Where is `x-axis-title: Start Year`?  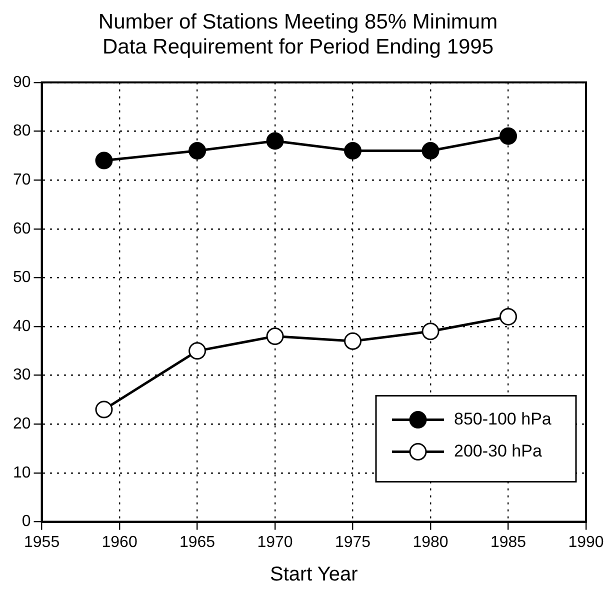 x-axis-title: Start Year is located at coordinates (314, 575).